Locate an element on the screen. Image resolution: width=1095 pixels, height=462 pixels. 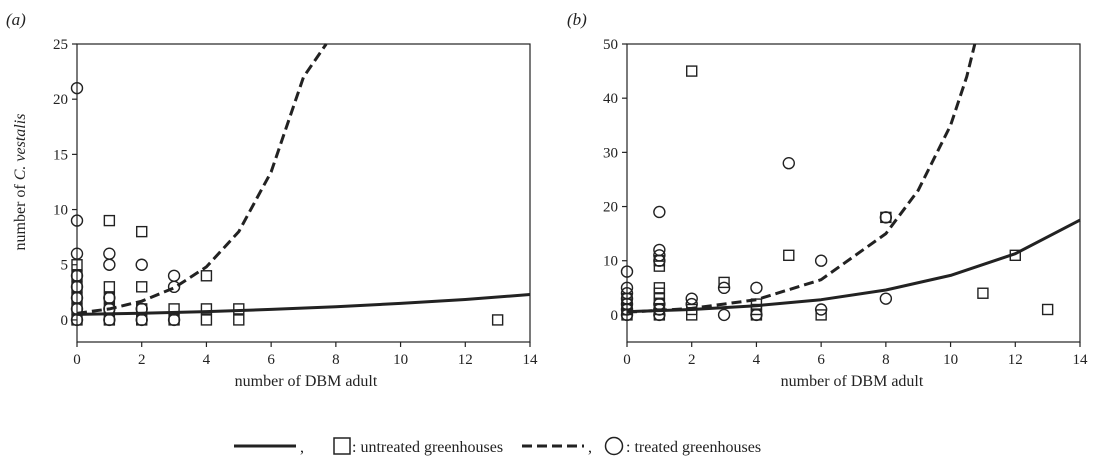
legend-untreated-label: : untreated greenhouses is located at coordinates (427, 447).